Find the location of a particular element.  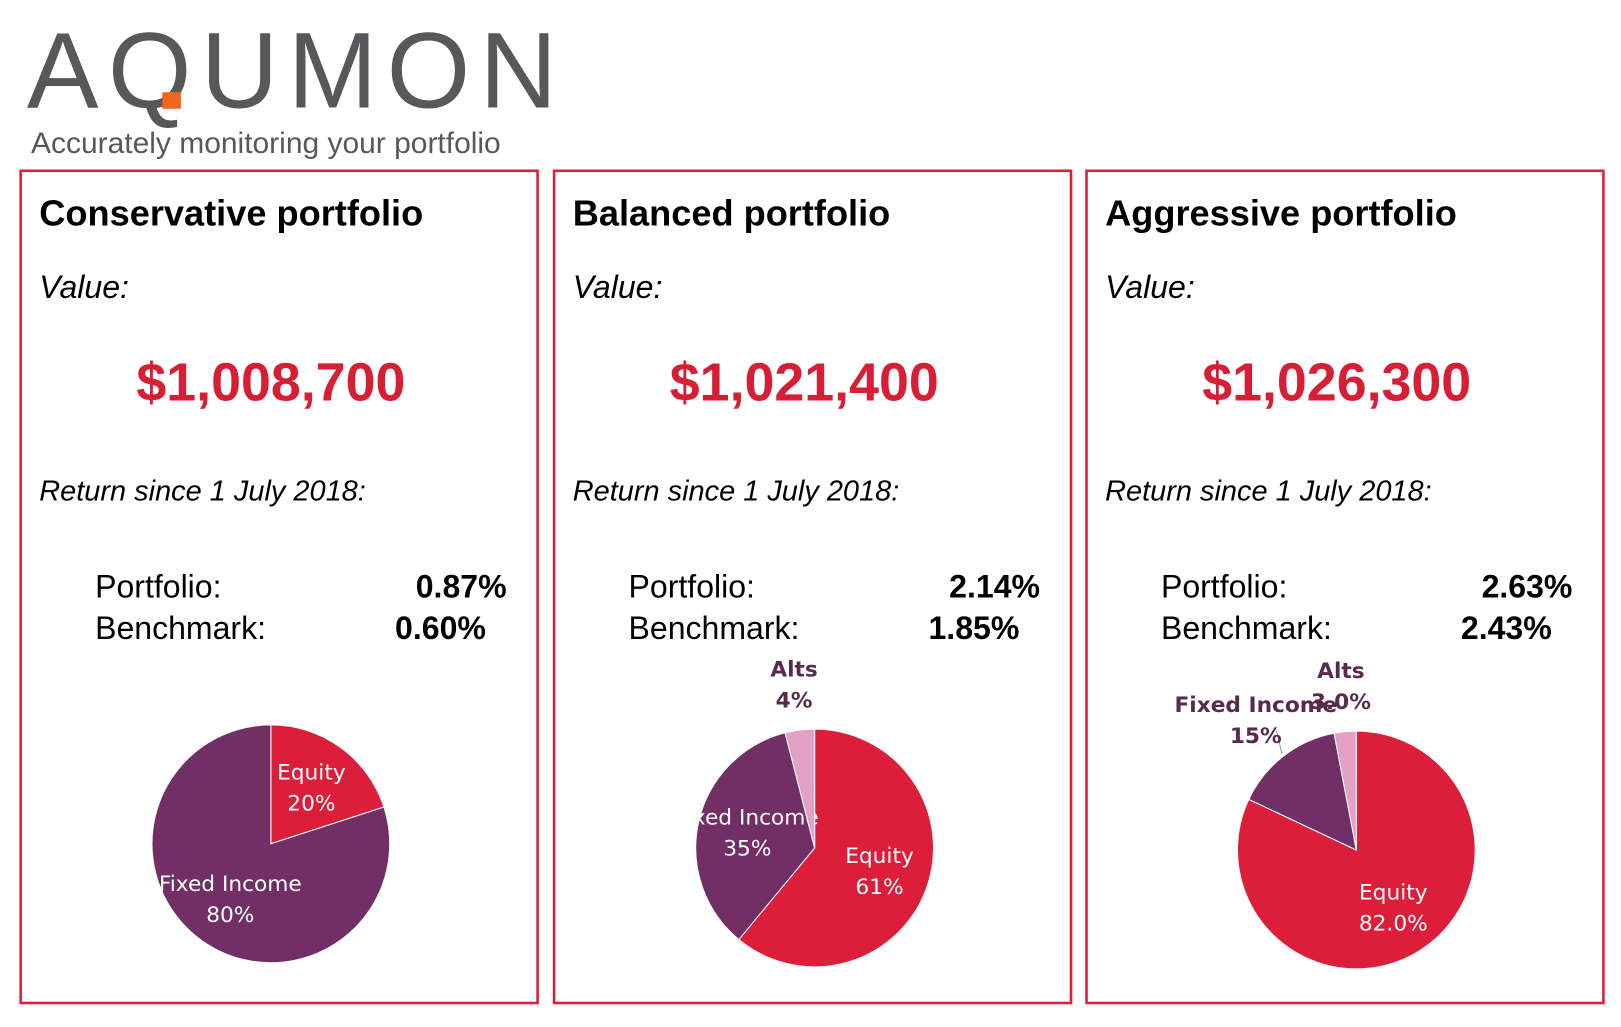

portfolio-return: 2.14% is located at coordinates (994, 587).